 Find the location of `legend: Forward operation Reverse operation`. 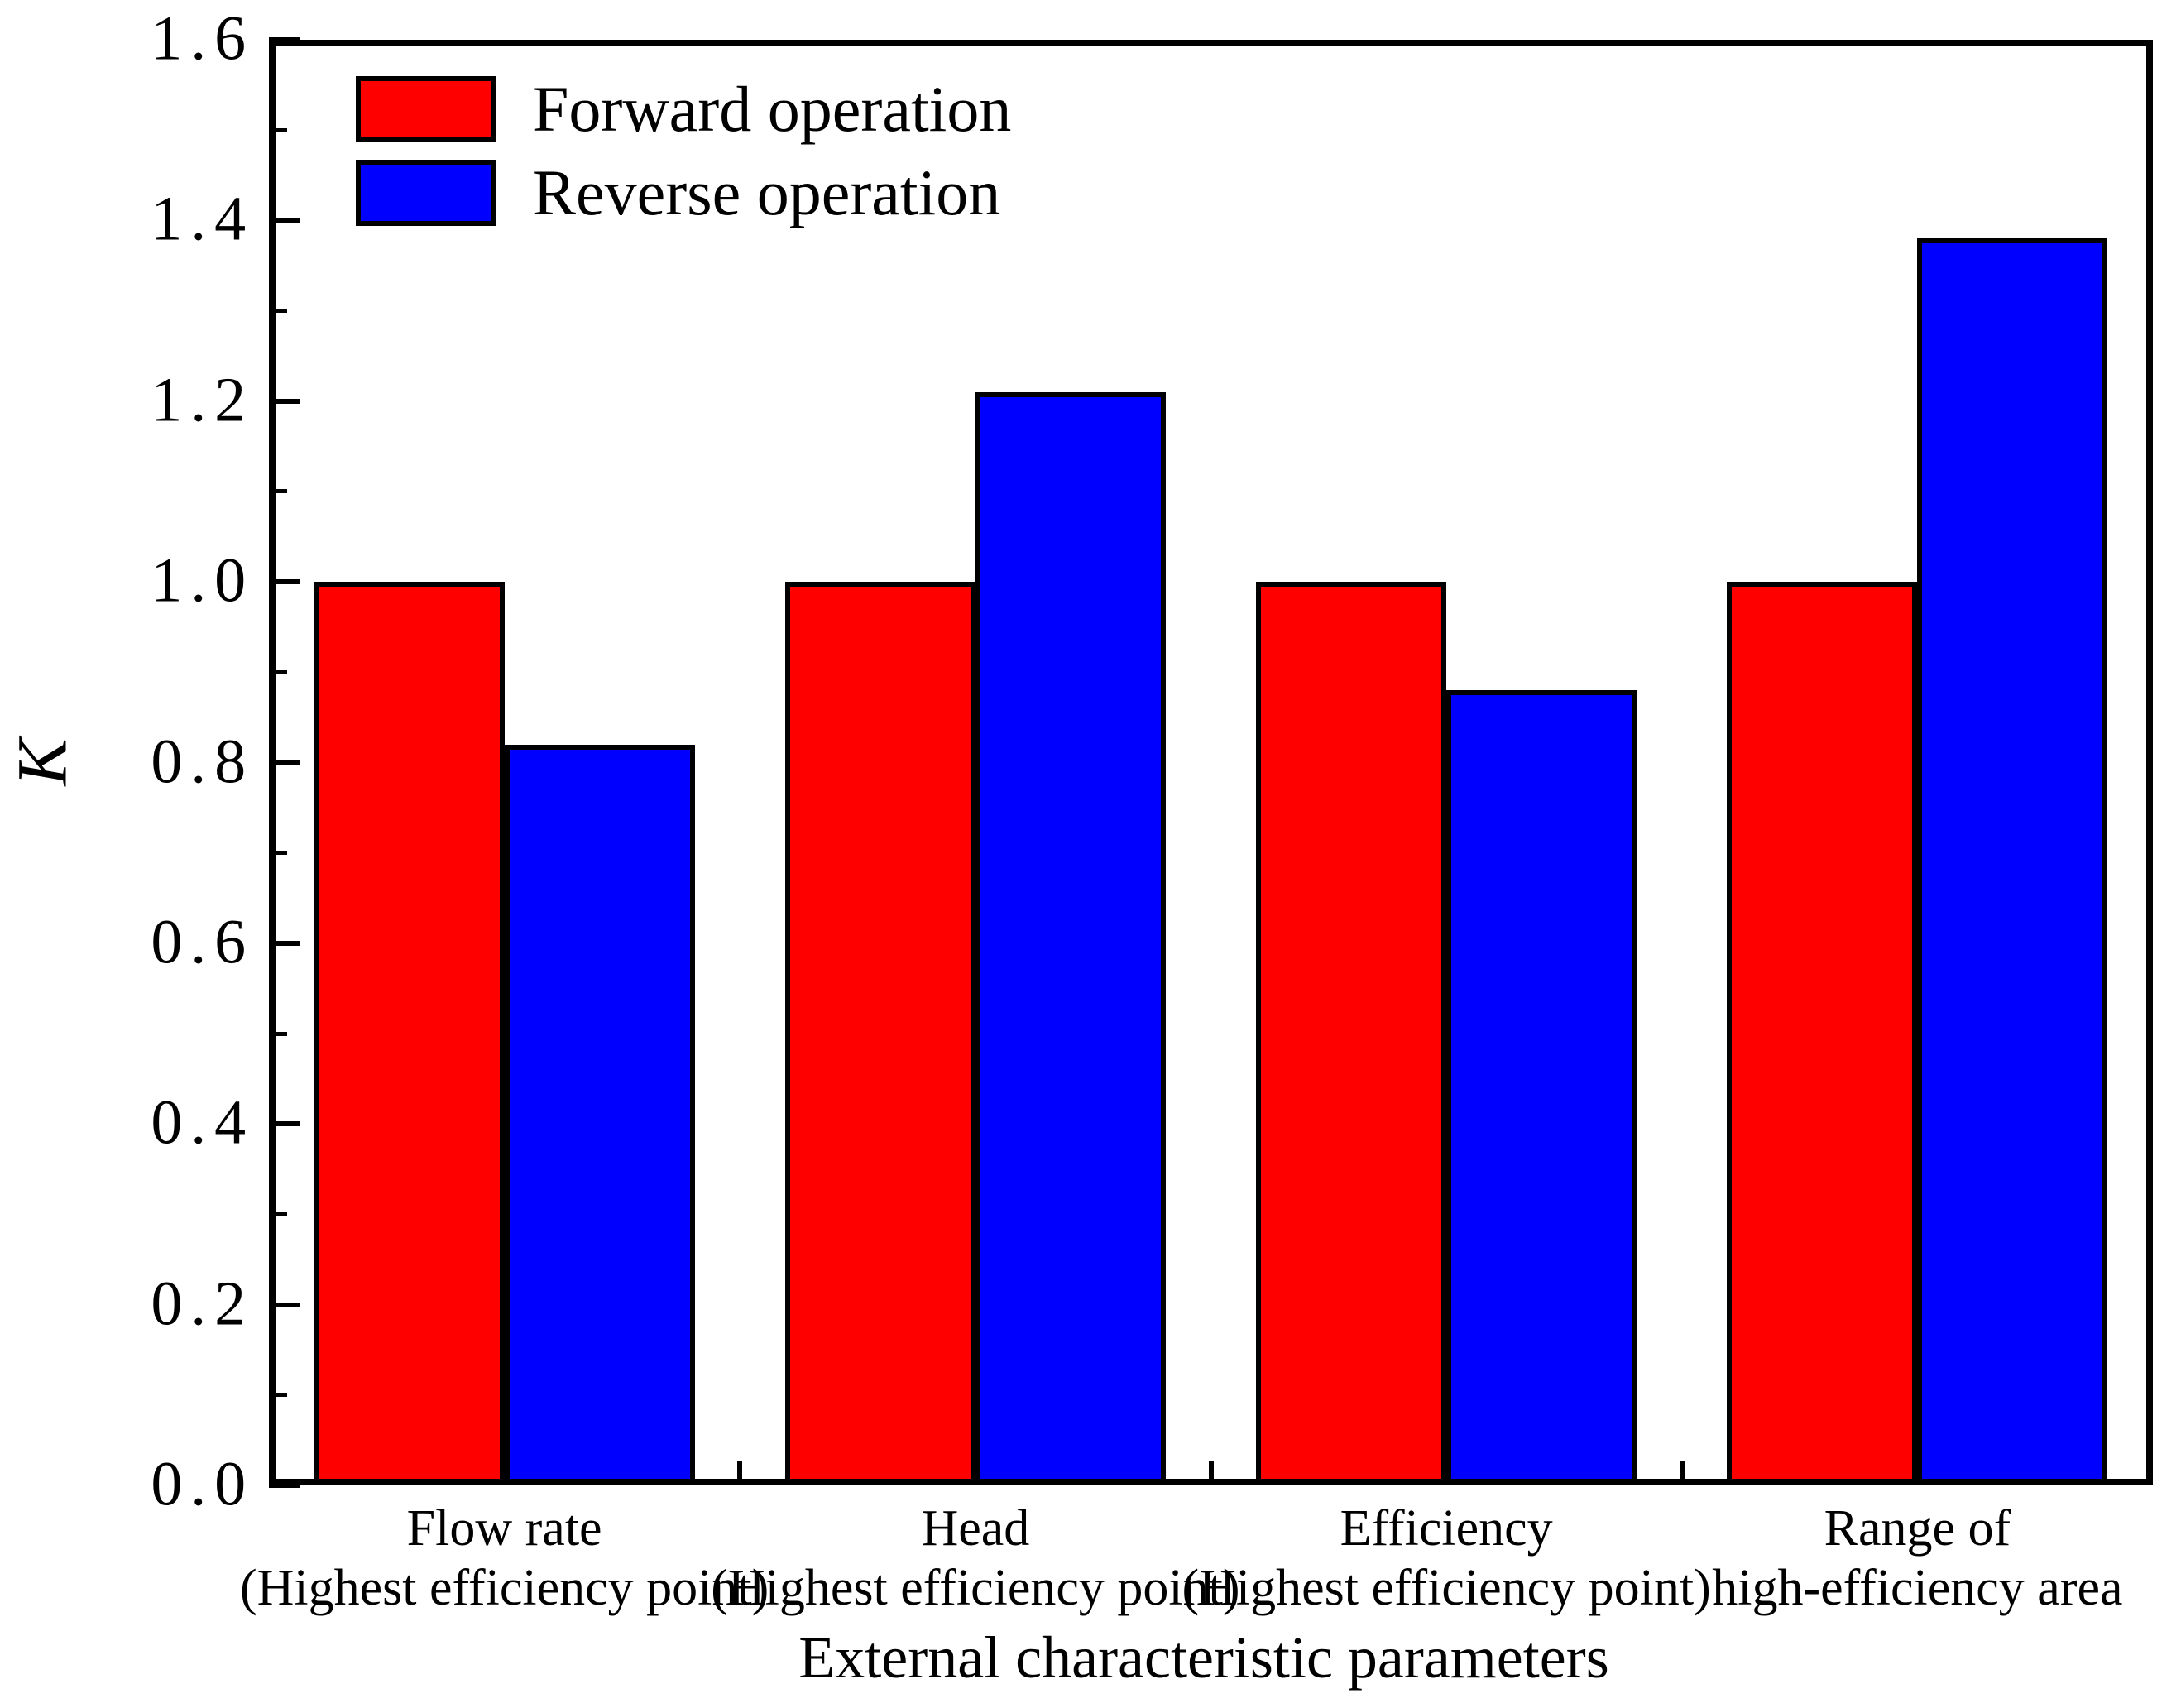

legend: Forward operation Reverse operation is located at coordinates (683, 159).